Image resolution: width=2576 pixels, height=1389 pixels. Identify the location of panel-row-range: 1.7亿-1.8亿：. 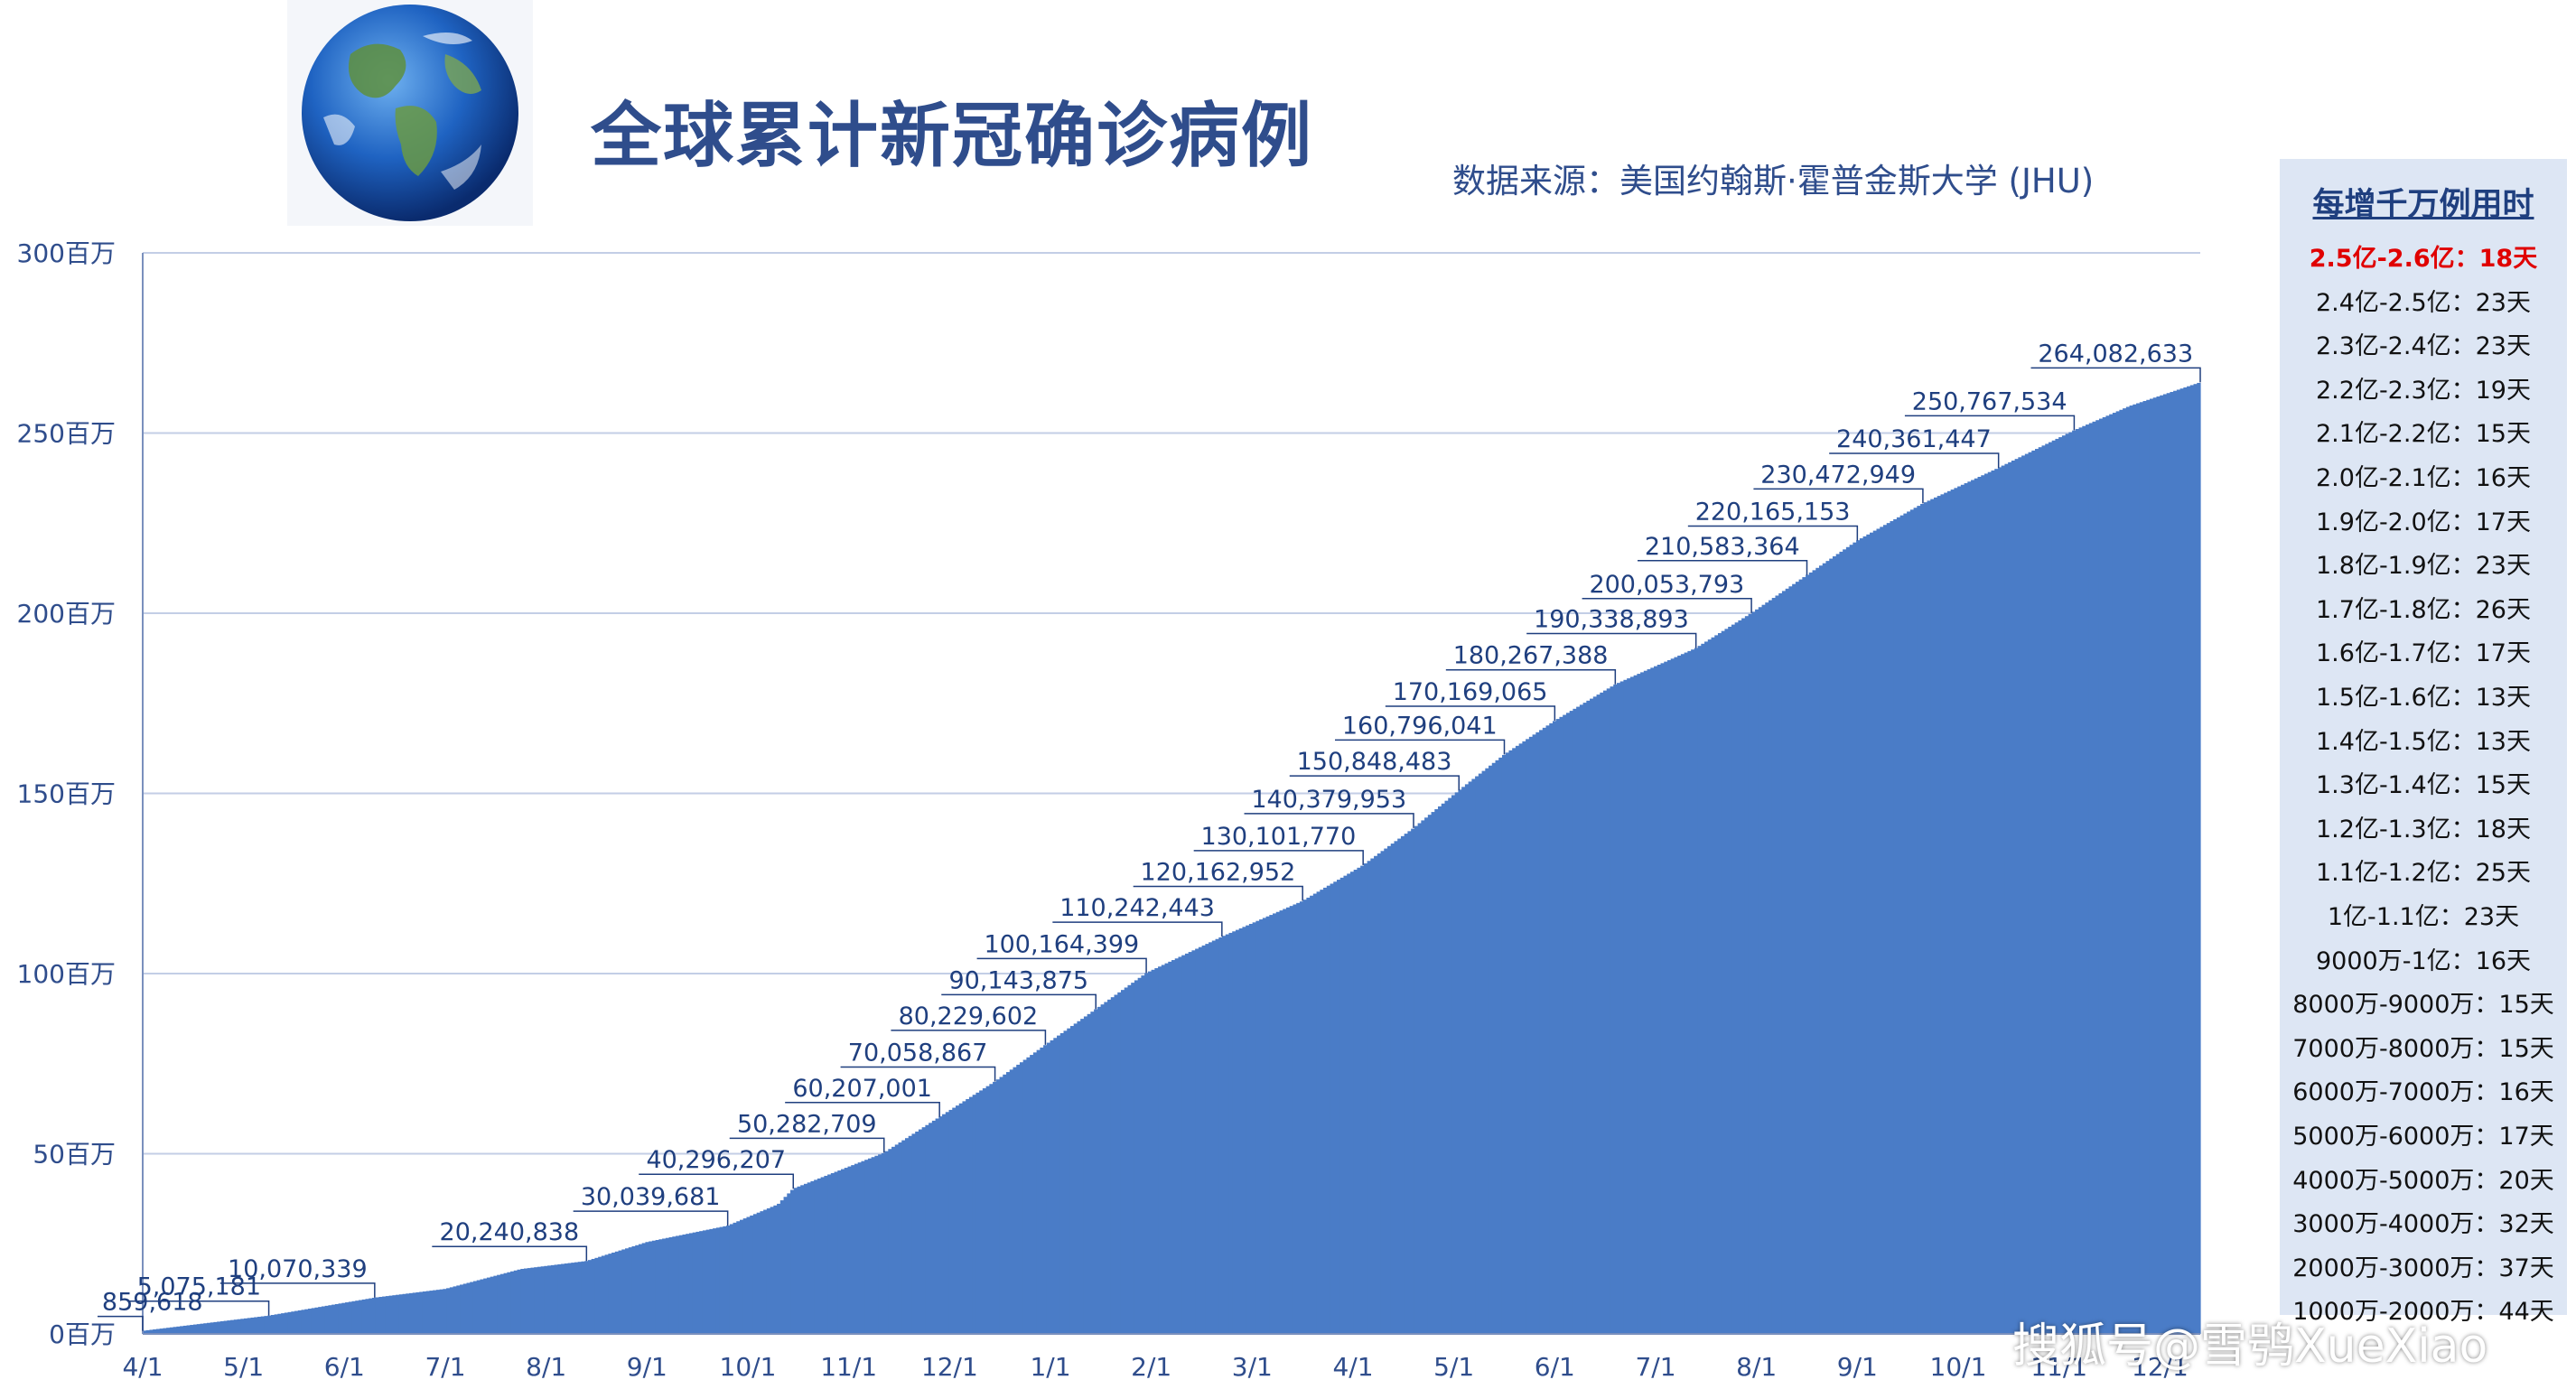
(2396, 609).